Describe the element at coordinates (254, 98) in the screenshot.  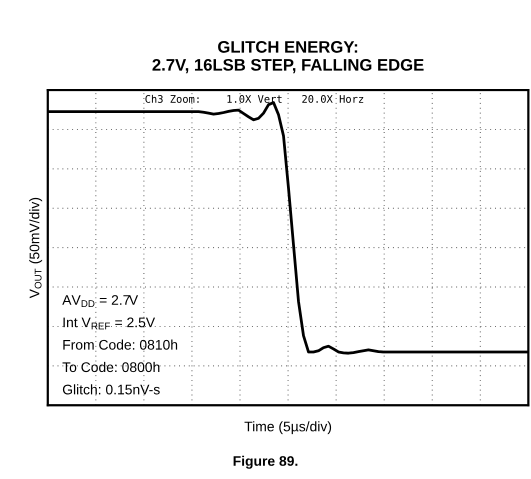
I see `annotation: Ch3 Zoom: 1.0X Vert 20.0X Horz` at that location.